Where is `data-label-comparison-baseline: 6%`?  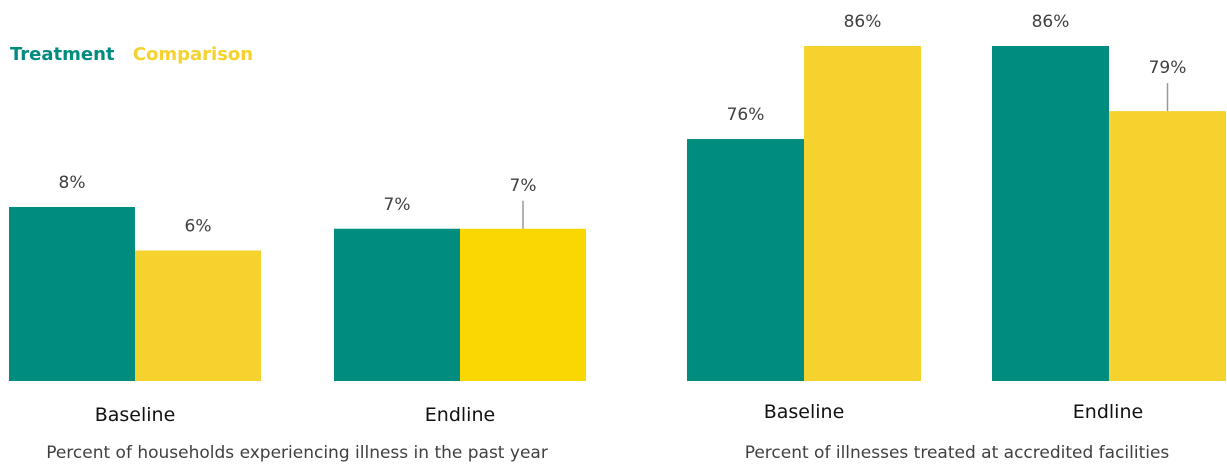 data-label-comparison-baseline: 6% is located at coordinates (198, 227).